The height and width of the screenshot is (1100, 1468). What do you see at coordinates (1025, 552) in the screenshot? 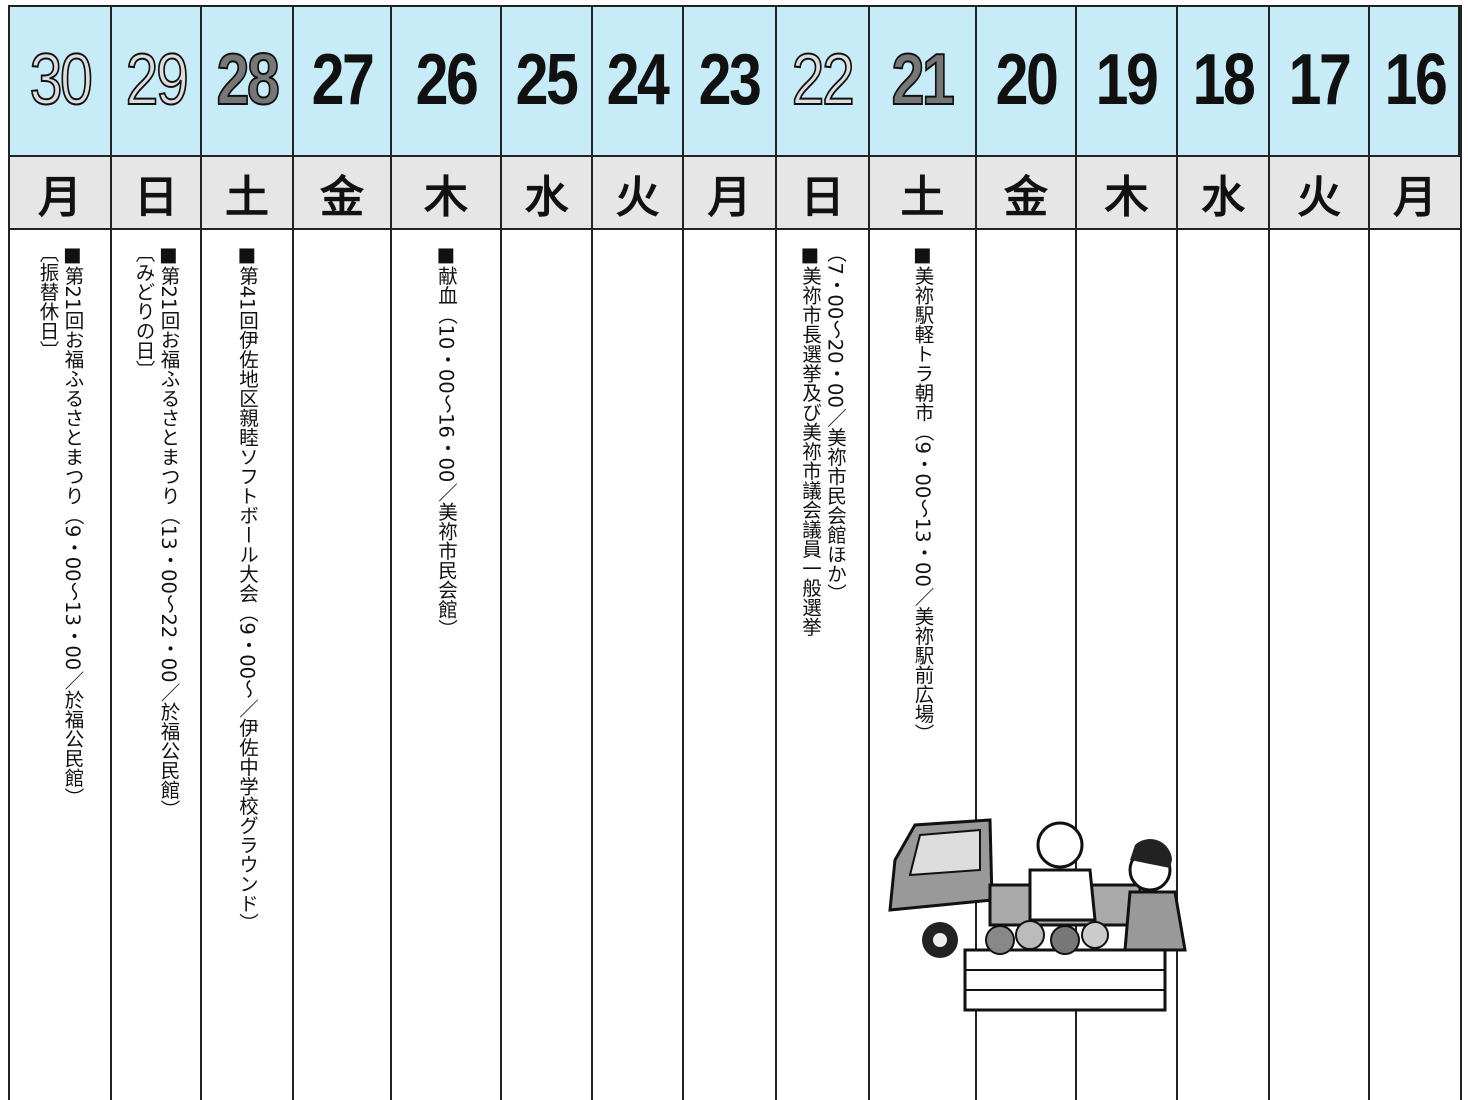
I see `day-column: 20 金` at bounding box center [1025, 552].